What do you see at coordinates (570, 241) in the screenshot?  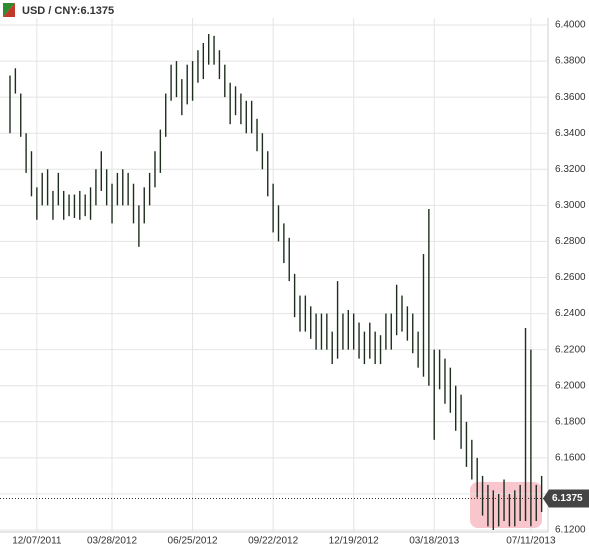 I see `y-tick-label: 6.2800` at bounding box center [570, 241].